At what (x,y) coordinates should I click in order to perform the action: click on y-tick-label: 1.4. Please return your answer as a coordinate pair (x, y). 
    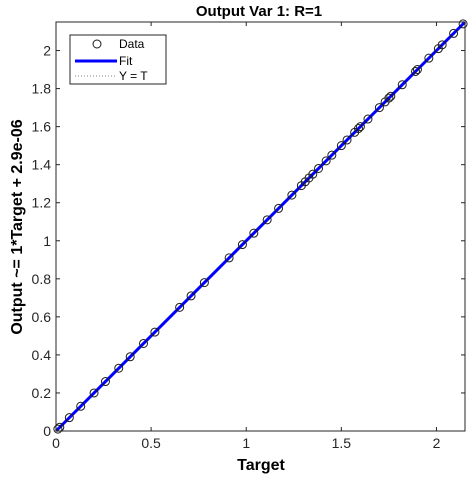
    Looking at the image, I should click on (42, 165).